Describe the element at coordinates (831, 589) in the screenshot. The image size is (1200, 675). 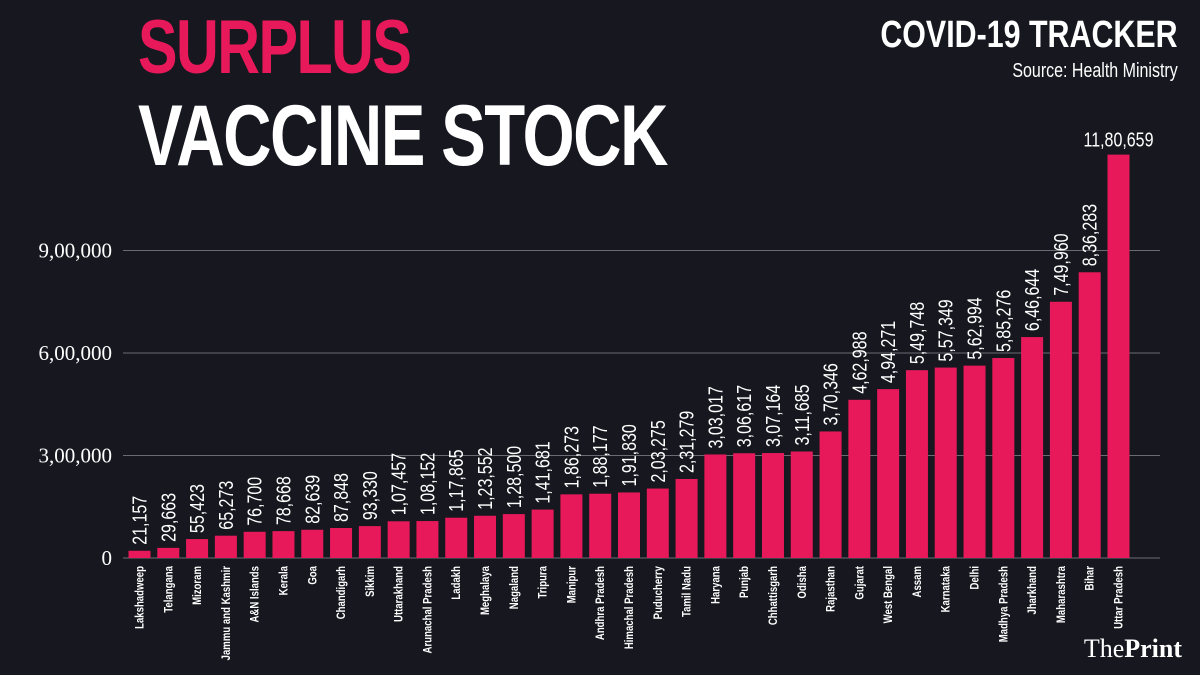
I see `x-tick-label: Rajasthan` at that location.